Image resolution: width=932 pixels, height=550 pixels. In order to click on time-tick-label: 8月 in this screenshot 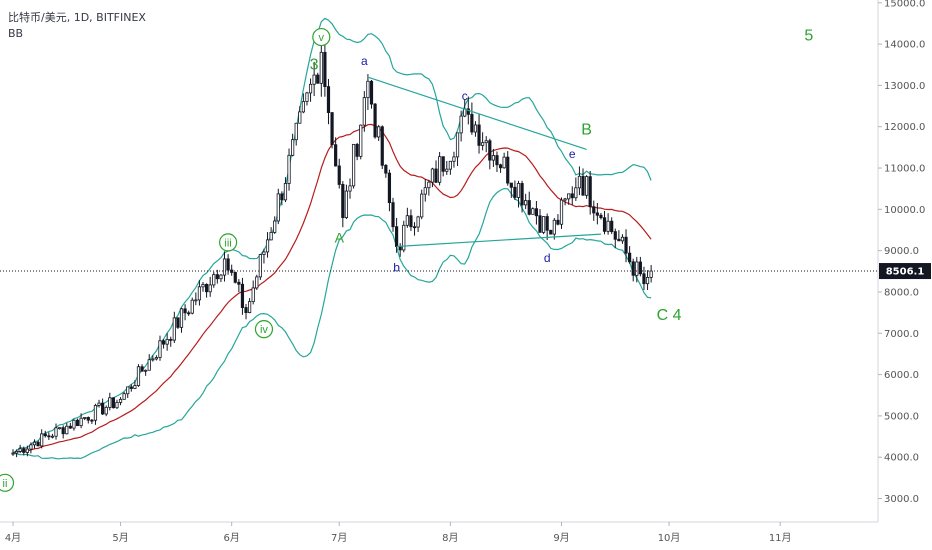, I will do `click(450, 538)`.